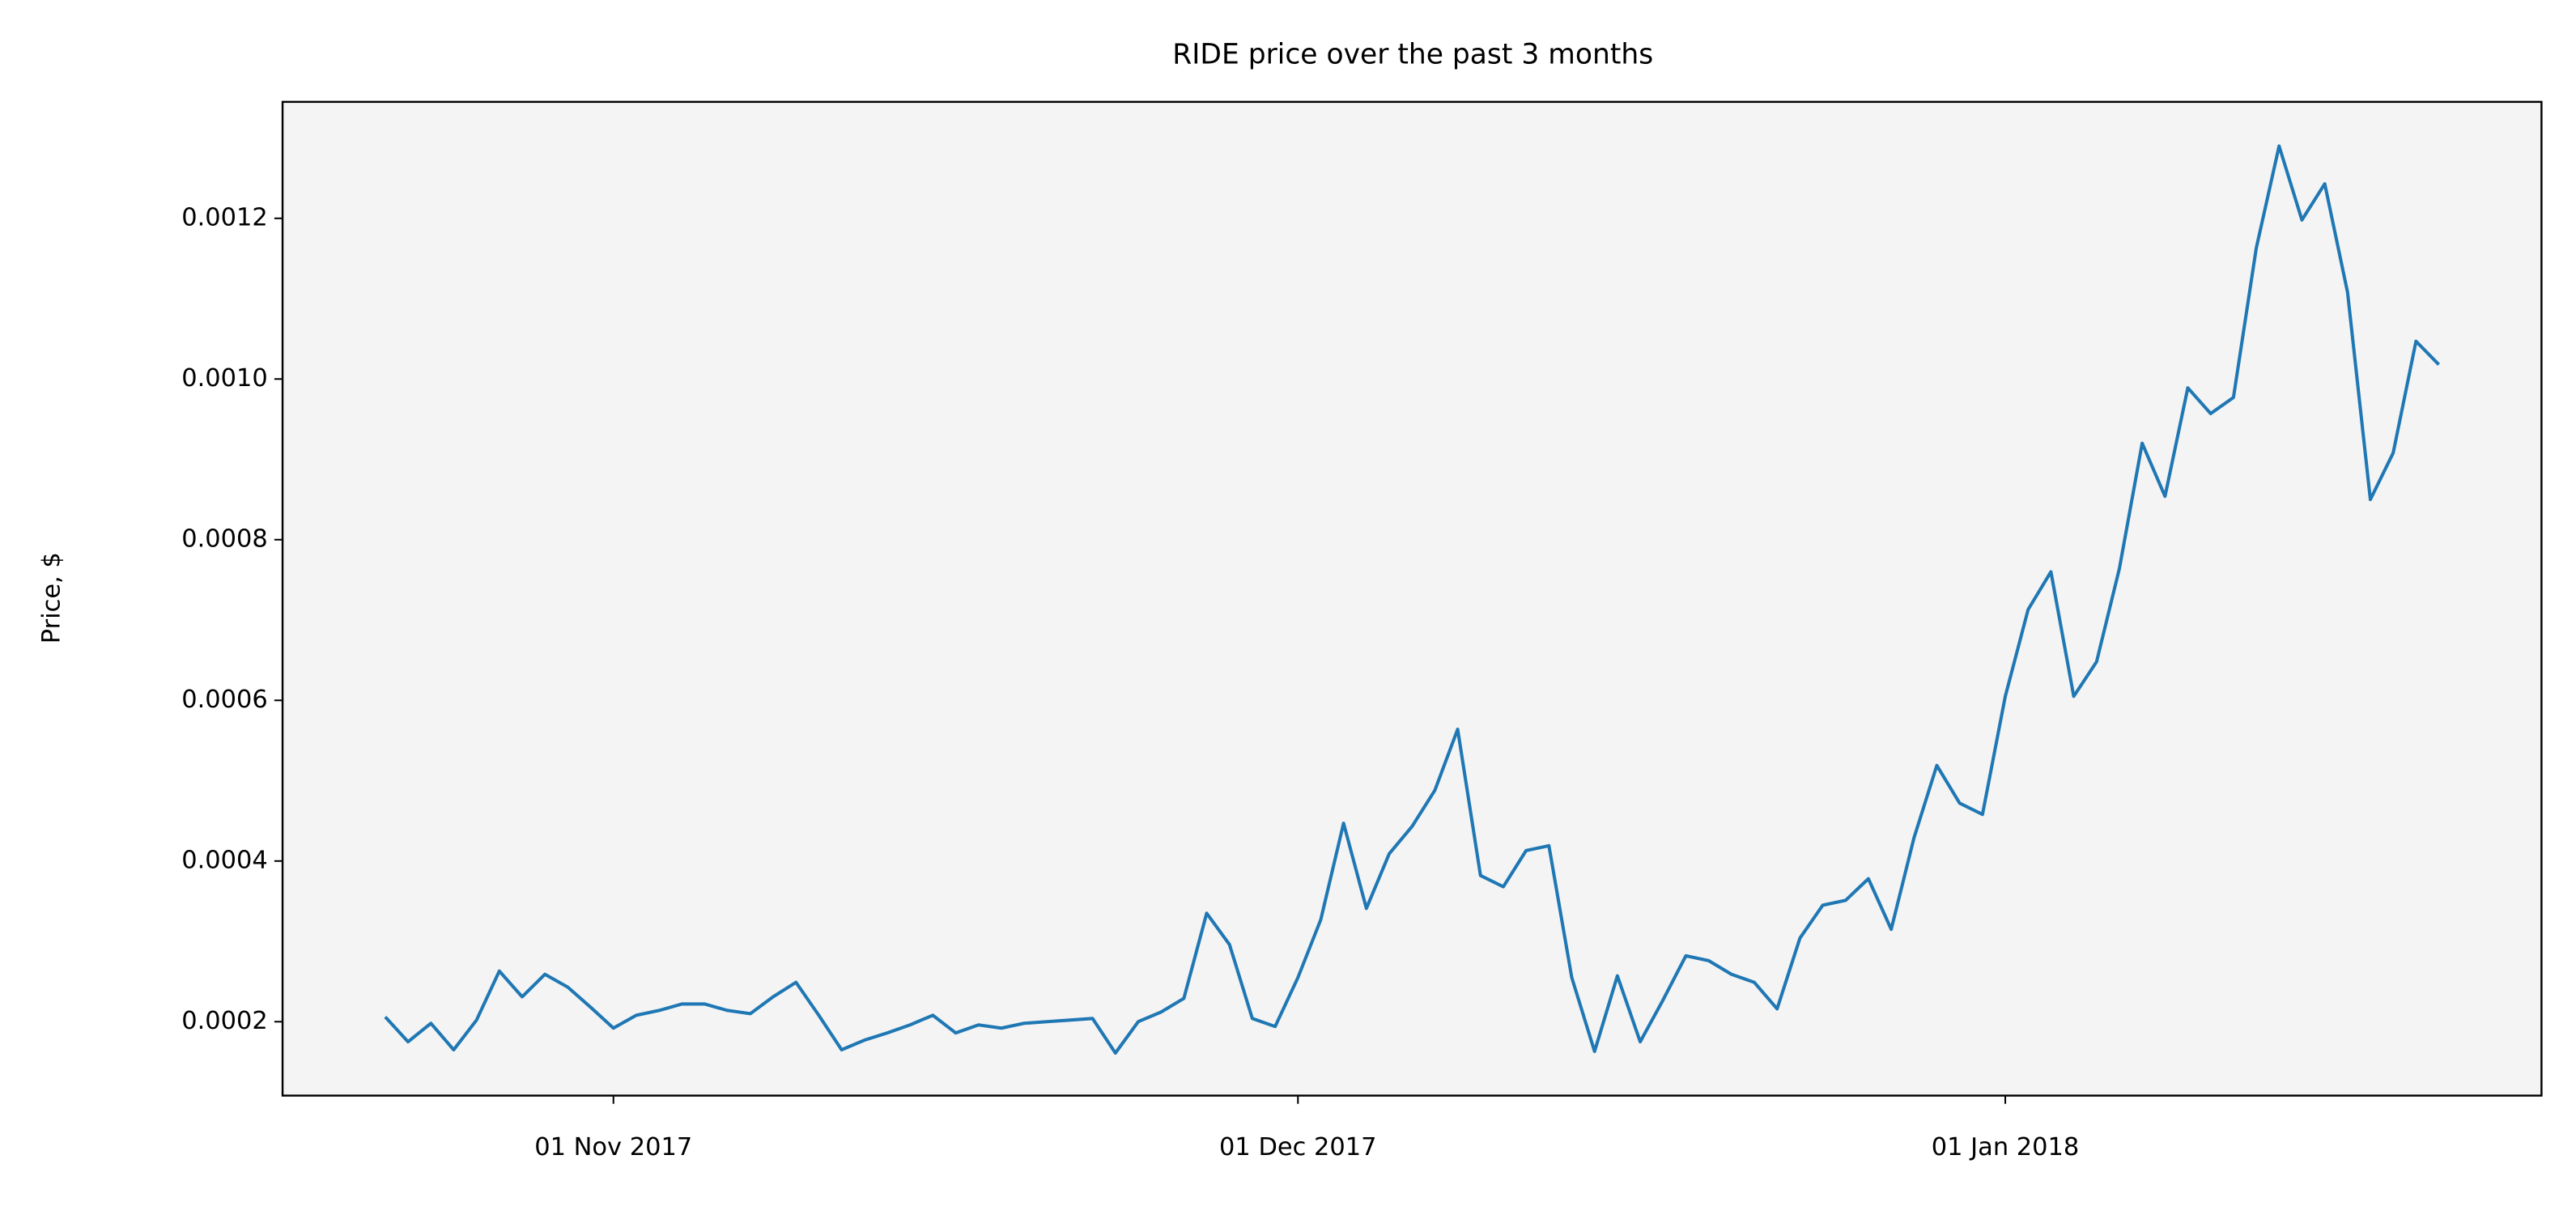 This screenshot has width=2576, height=1206. What do you see at coordinates (225, 860) in the screenshot?
I see `y-tick-label: 0.0004` at bounding box center [225, 860].